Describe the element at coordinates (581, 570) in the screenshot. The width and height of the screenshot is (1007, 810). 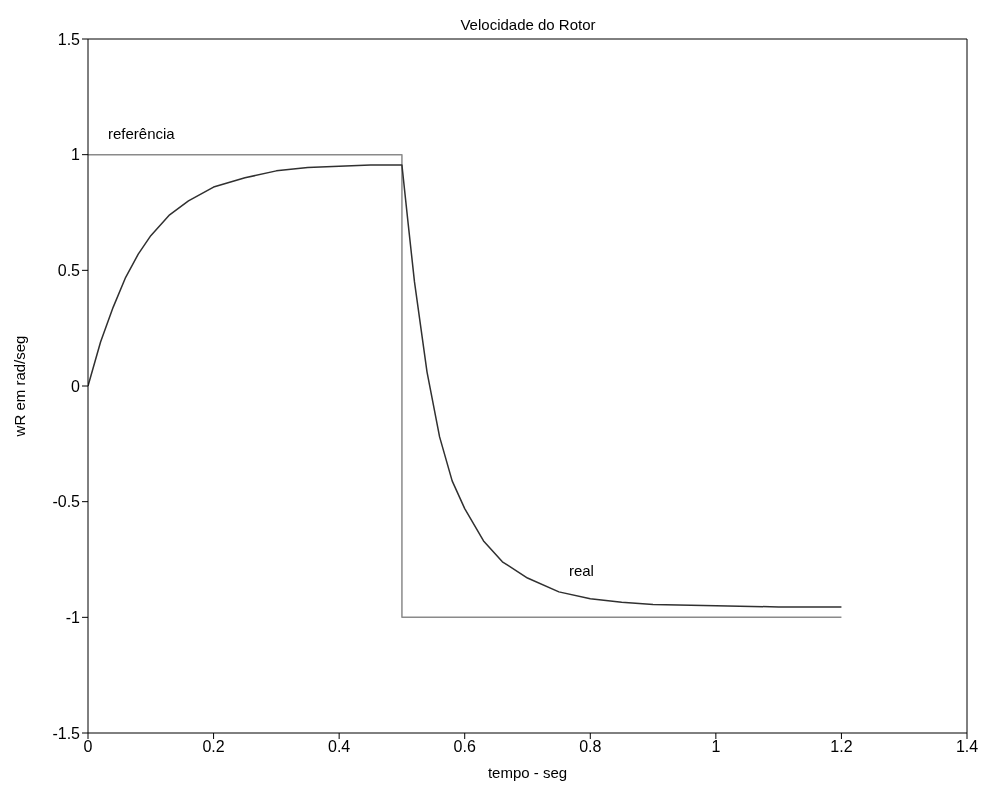
I see `series-label: real` at that location.